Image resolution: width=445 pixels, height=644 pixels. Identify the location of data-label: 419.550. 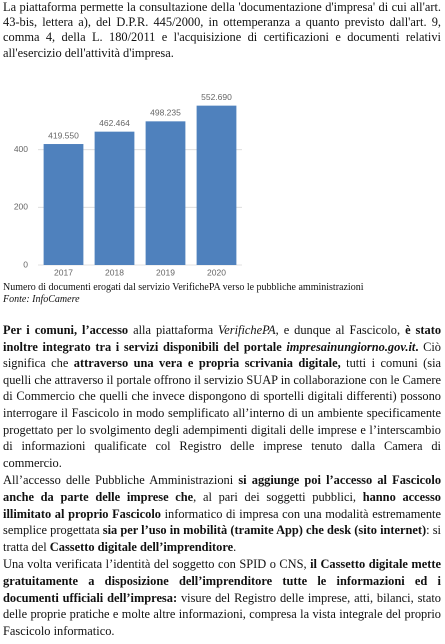
(63, 135).